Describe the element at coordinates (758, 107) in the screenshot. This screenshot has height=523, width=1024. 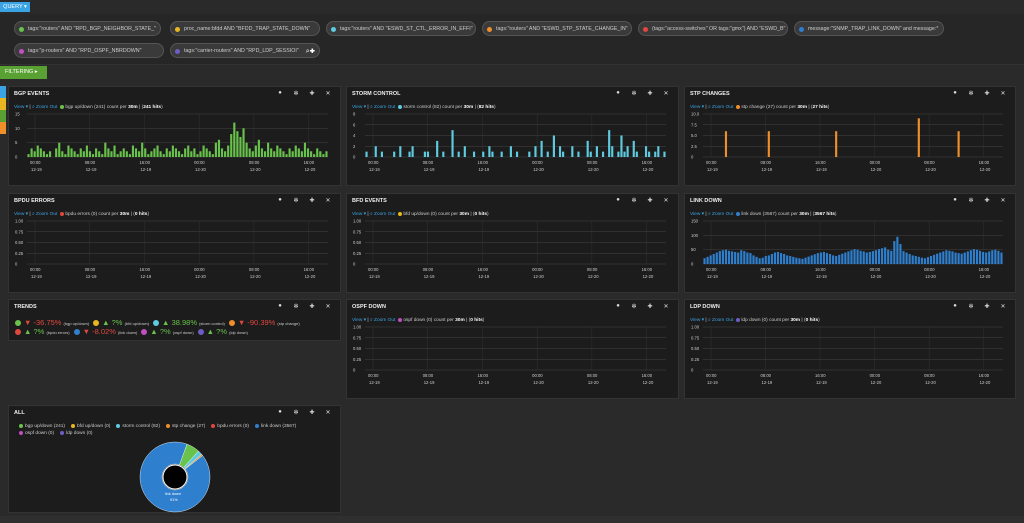
I see `series-label: stp change (27)` at that location.